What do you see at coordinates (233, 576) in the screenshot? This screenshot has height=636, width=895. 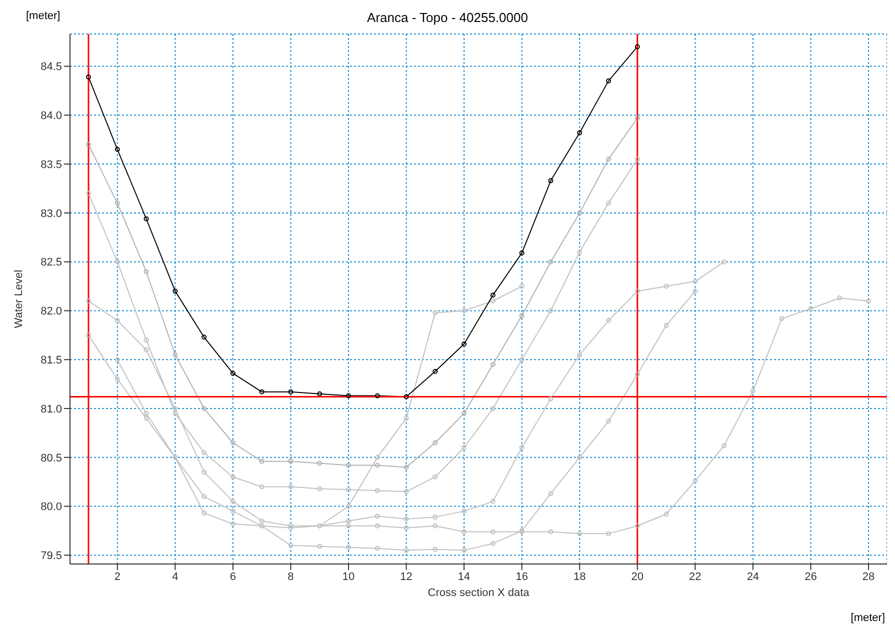 I see `x-tick-label: 6` at bounding box center [233, 576].